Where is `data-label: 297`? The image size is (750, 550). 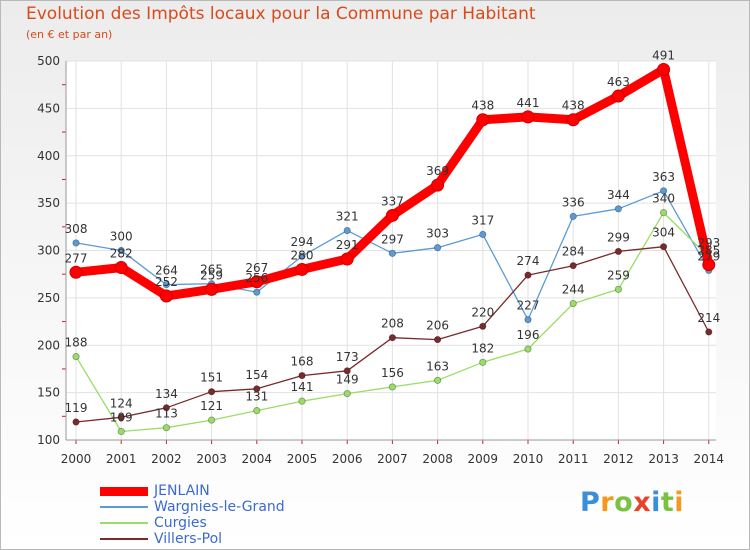 data-label: 297 is located at coordinates (392, 239).